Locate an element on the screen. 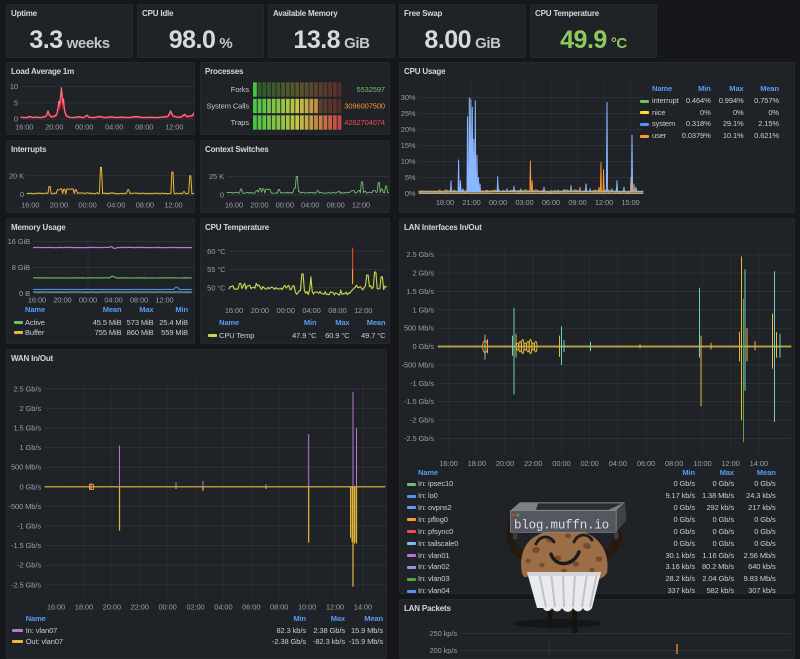  svg-text: 200 kp/s is located at coordinates (443, 650).